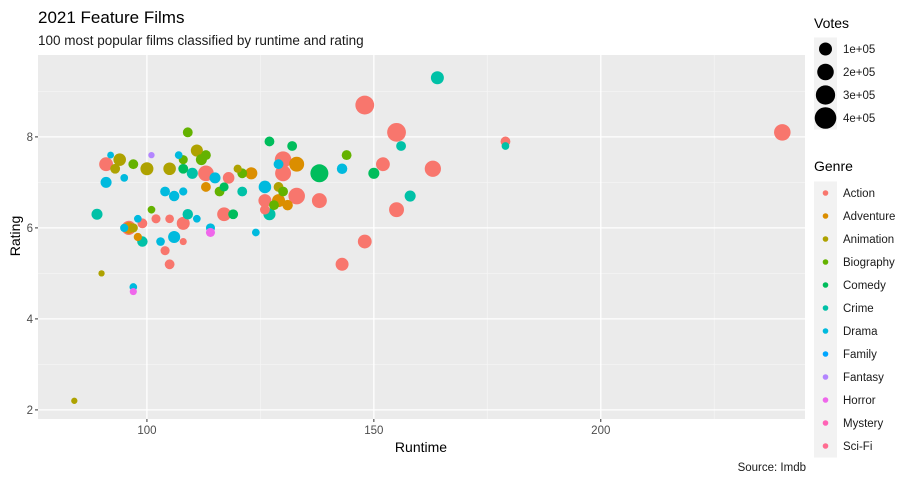 This screenshot has height=481, width=914. I want to click on votes-legend-title: Votes, so click(831, 23).